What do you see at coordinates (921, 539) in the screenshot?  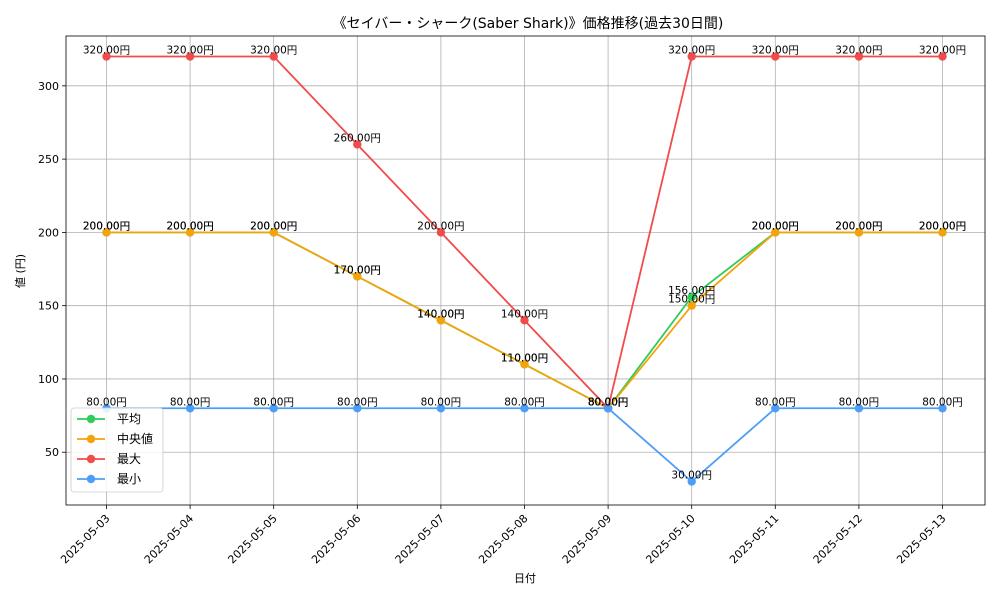 I see `x-tick-label: 2025-05-13` at bounding box center [921, 539].